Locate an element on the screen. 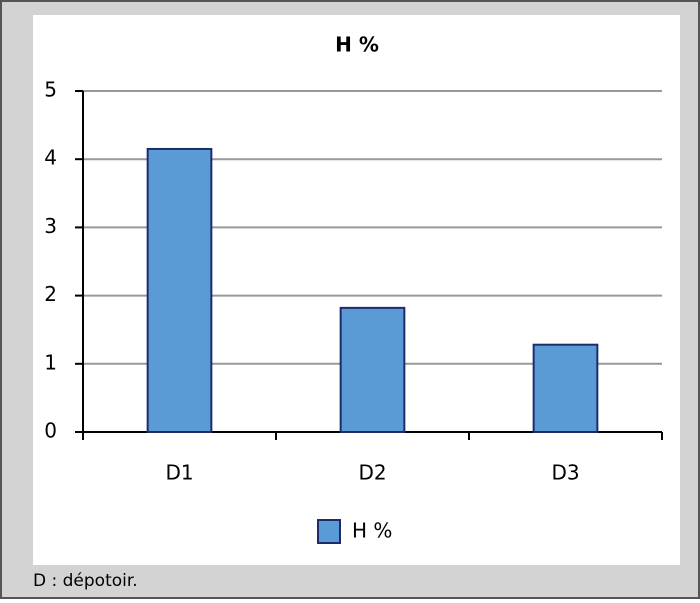 The image size is (700, 603). legend-label: H % is located at coordinates (372, 531).